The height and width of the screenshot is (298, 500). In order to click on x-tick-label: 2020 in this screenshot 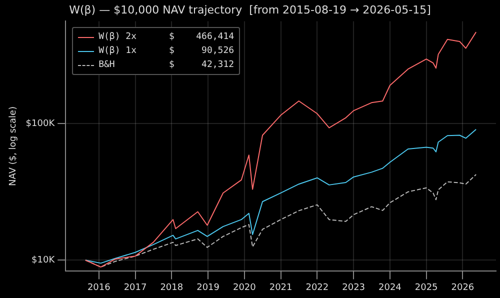, I will do `click(244, 287)`.